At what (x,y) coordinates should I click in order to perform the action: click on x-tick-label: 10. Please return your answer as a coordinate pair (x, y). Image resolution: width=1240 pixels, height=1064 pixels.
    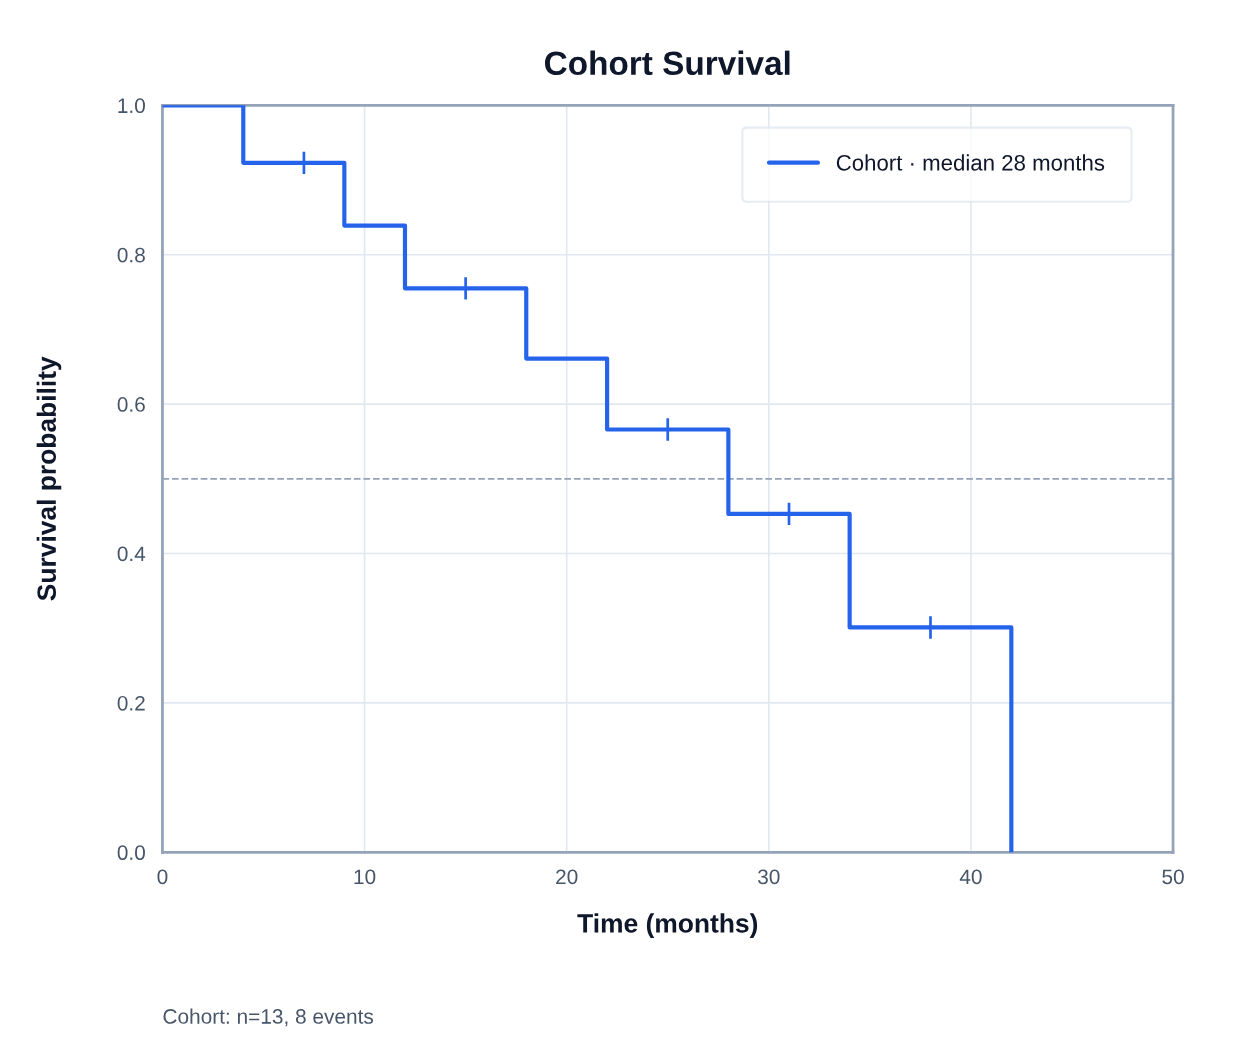
    Looking at the image, I should click on (365, 877).